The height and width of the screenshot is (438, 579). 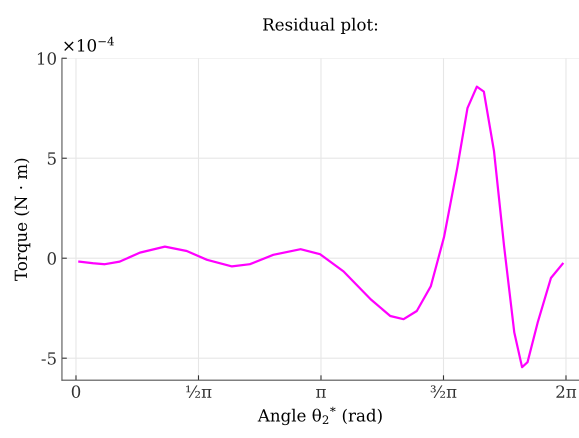 What do you see at coordinates (22, 219) in the screenshot?
I see `y-axis-title: Torque (N · m)` at bounding box center [22, 219].